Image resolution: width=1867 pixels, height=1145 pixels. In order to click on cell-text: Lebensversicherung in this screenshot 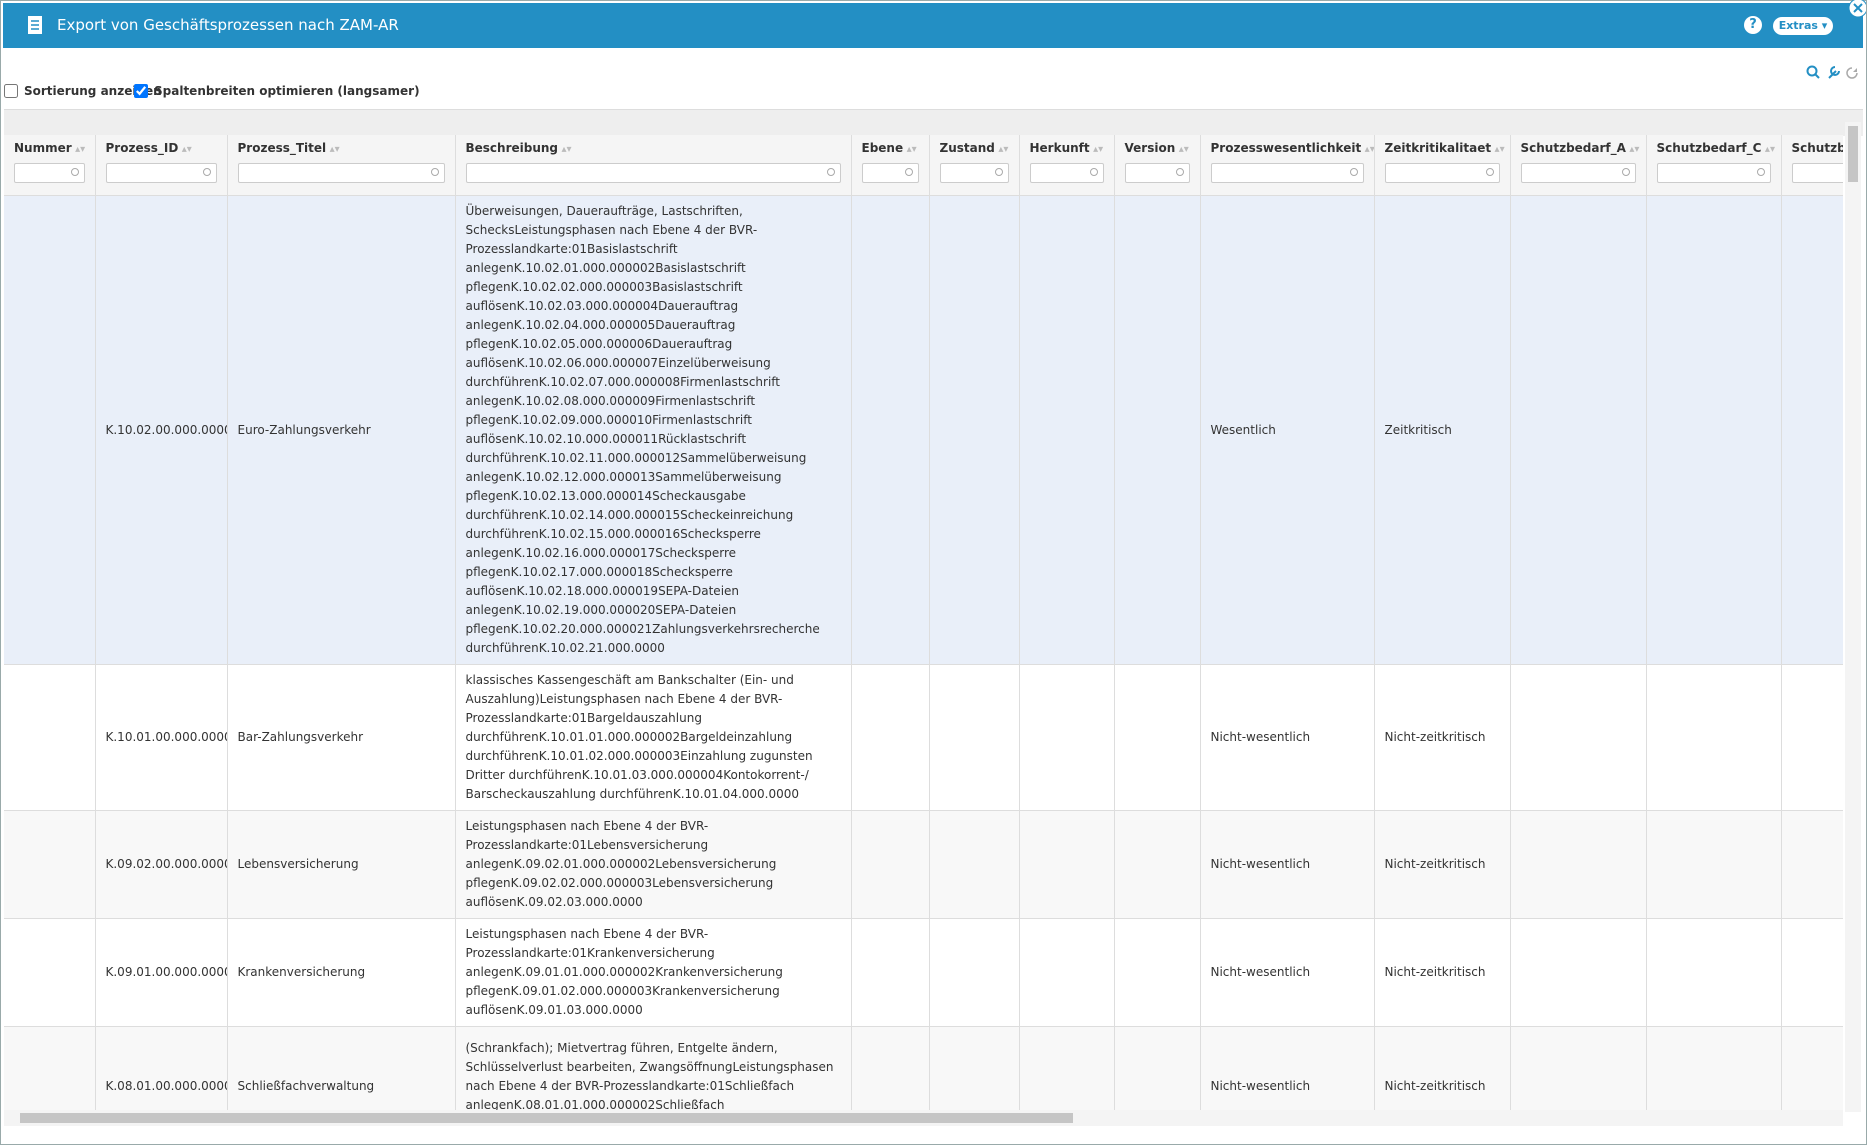, I will do `click(298, 864)`.